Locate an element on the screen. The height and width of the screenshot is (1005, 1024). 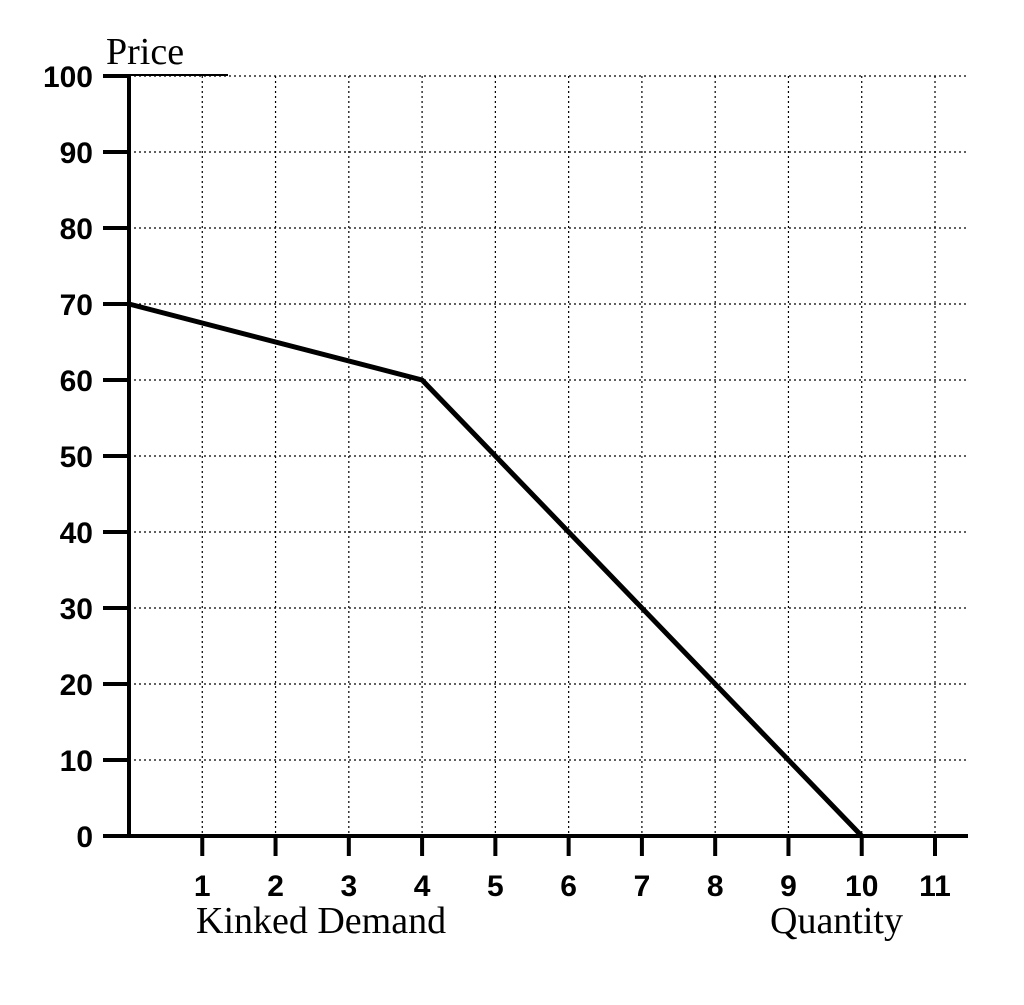
x-tick-label: 9 is located at coordinates (788, 886).